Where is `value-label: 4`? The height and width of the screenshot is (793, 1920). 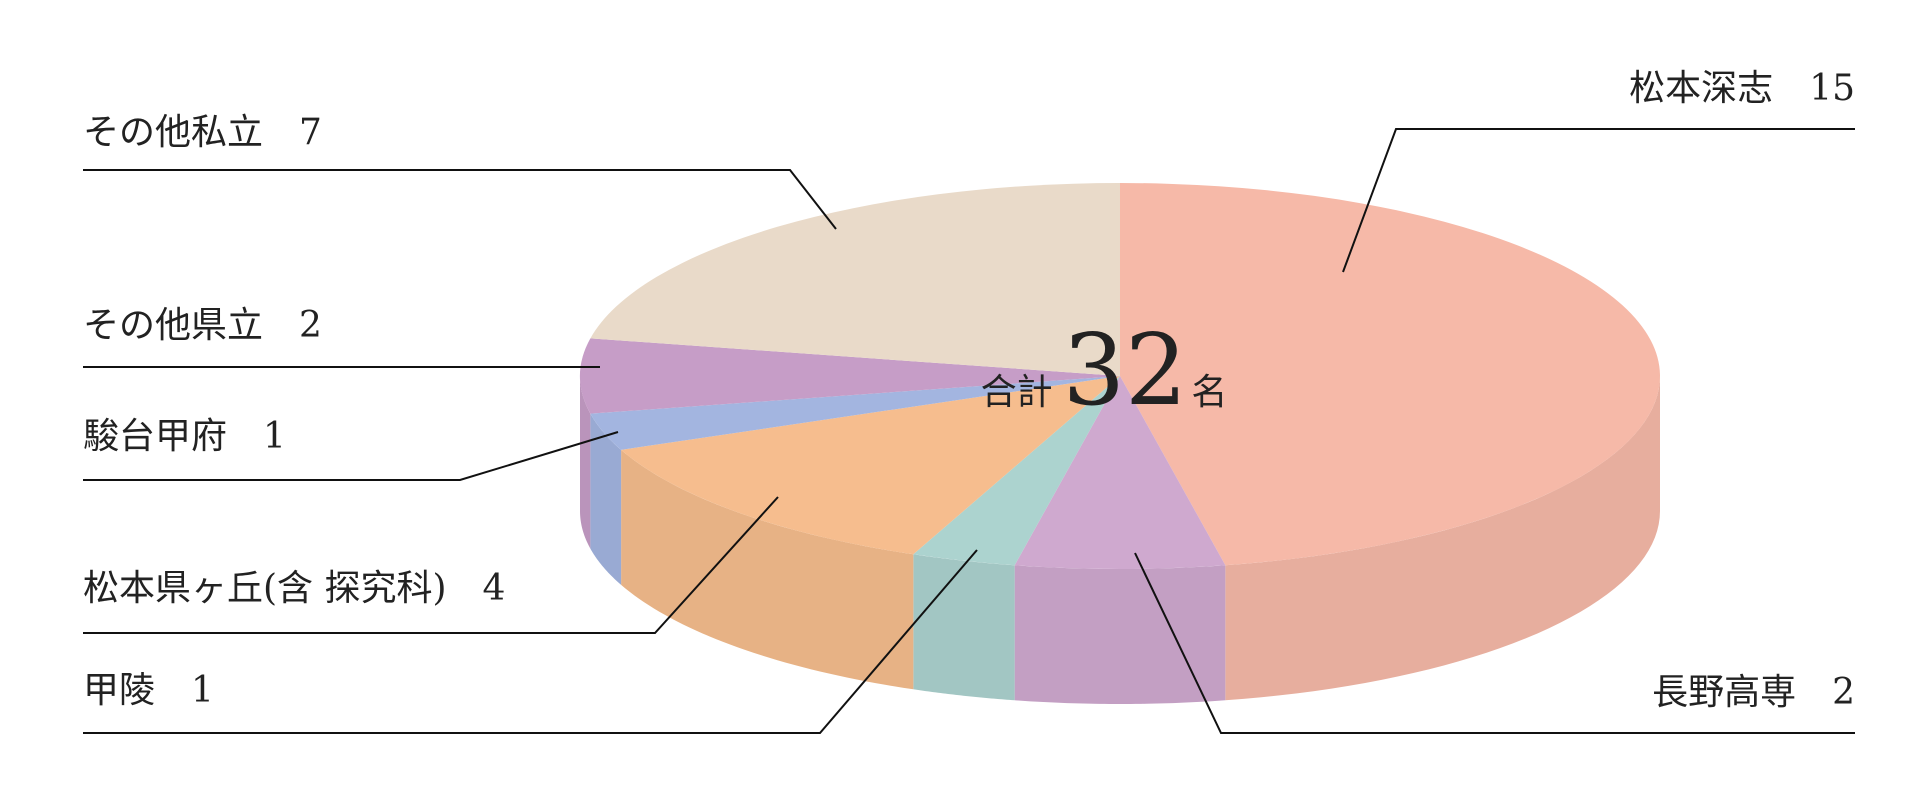
value-label: 4 is located at coordinates (494, 588).